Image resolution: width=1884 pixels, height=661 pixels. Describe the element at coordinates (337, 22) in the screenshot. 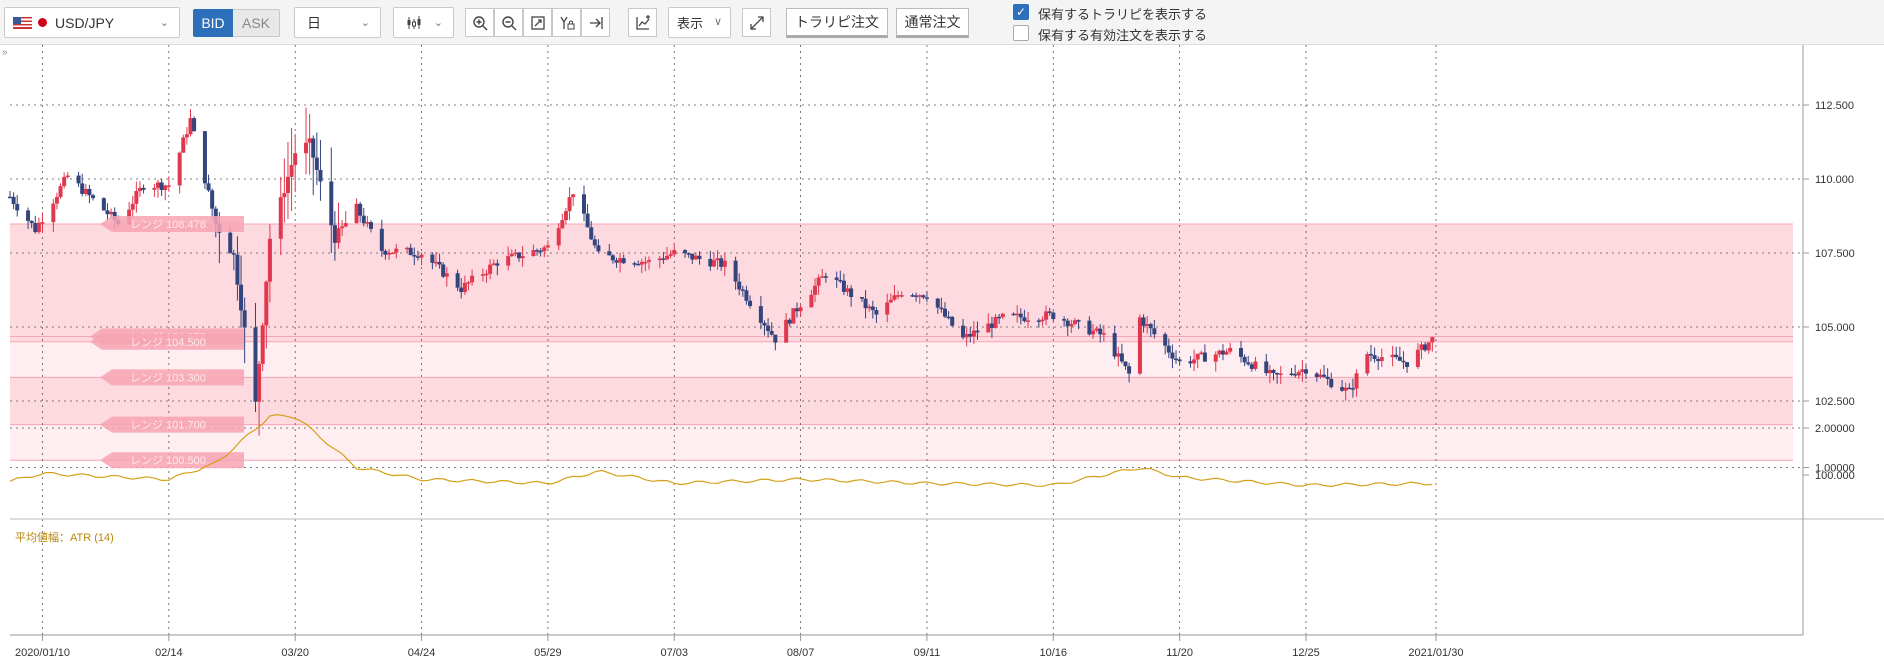

I see `timeframe-selector: 日 ⌄` at that location.